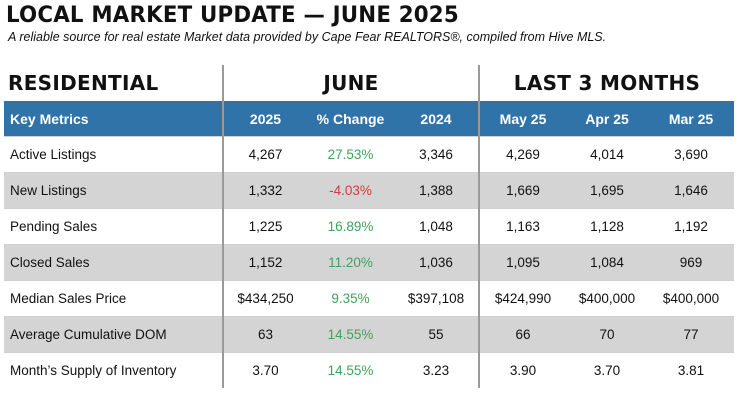 This screenshot has width=743, height=400. What do you see at coordinates (264, 119) in the screenshot?
I see `column-header-2025: 2025` at bounding box center [264, 119].